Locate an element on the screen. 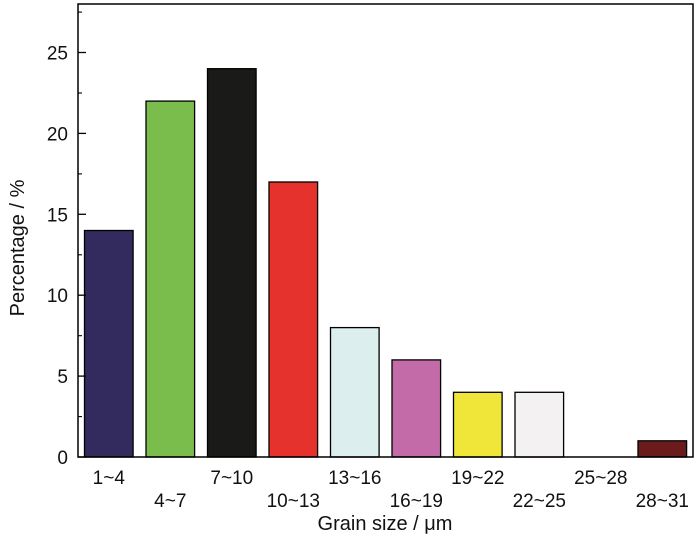  y-tick-label: 0 is located at coordinates (62, 458).